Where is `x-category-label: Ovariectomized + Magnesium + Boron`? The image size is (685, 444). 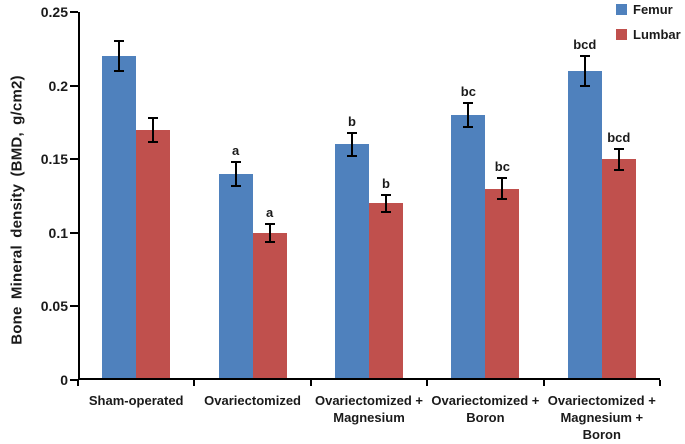 x-category-label: Ovariectomized + Magnesium + Boron is located at coordinates (601, 417).